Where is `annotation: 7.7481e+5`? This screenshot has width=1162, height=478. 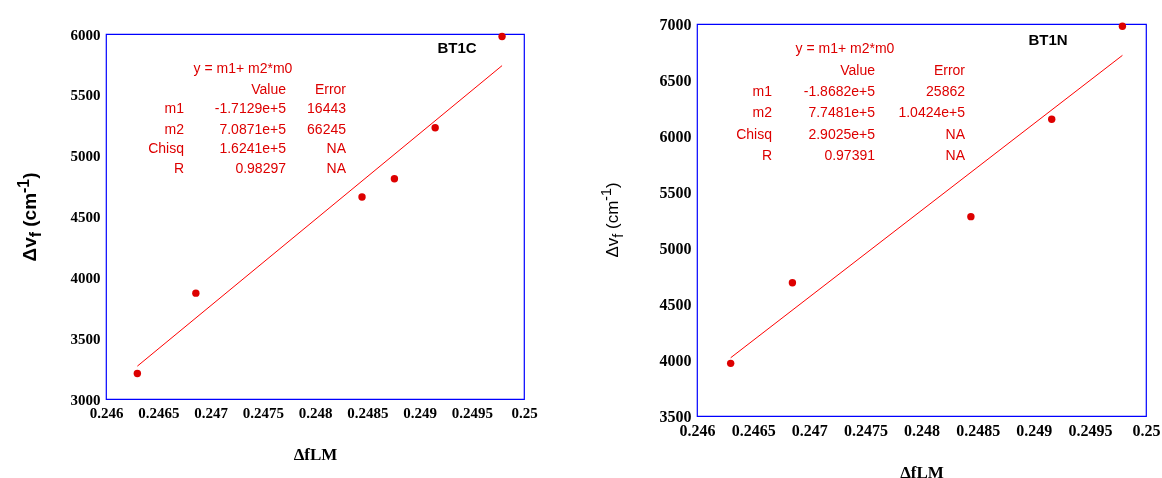
annotation: 7.7481e+5 is located at coordinates (842, 112).